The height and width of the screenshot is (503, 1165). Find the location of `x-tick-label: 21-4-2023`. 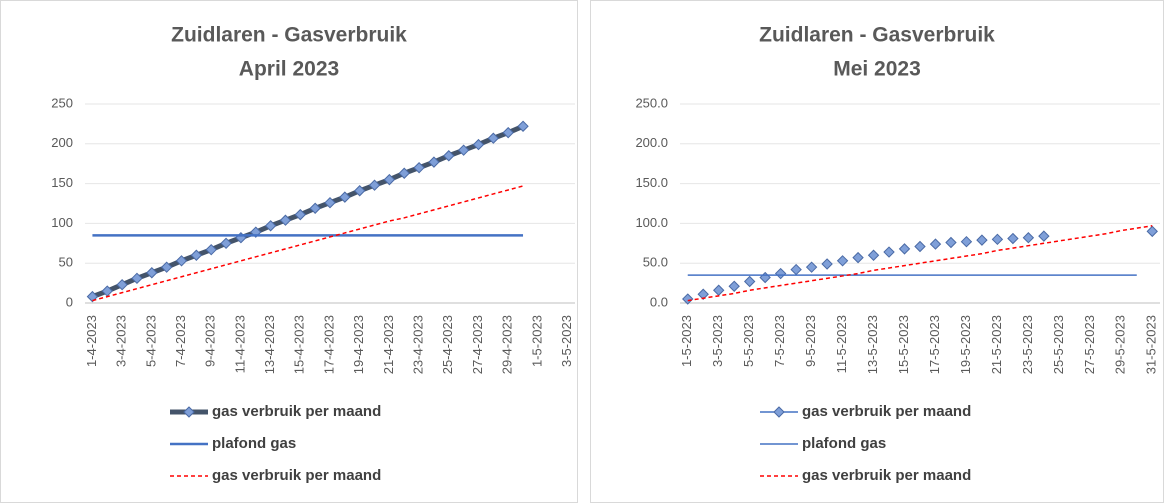

x-tick-label: 21-4-2023 is located at coordinates (388, 344).